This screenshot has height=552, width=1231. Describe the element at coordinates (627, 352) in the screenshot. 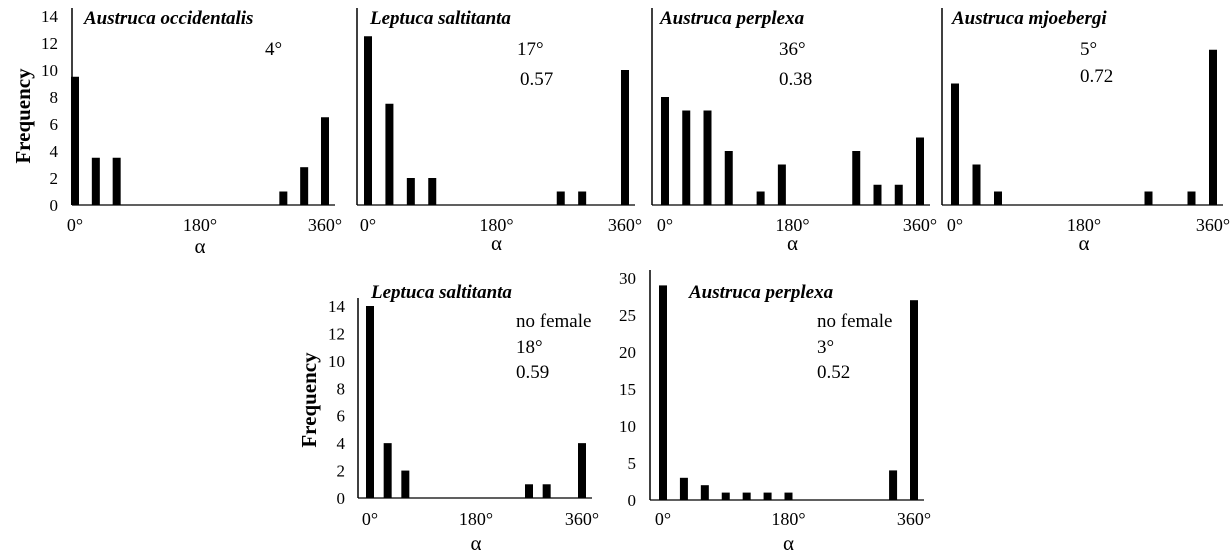

I see `y-tick-label: 20` at that location.